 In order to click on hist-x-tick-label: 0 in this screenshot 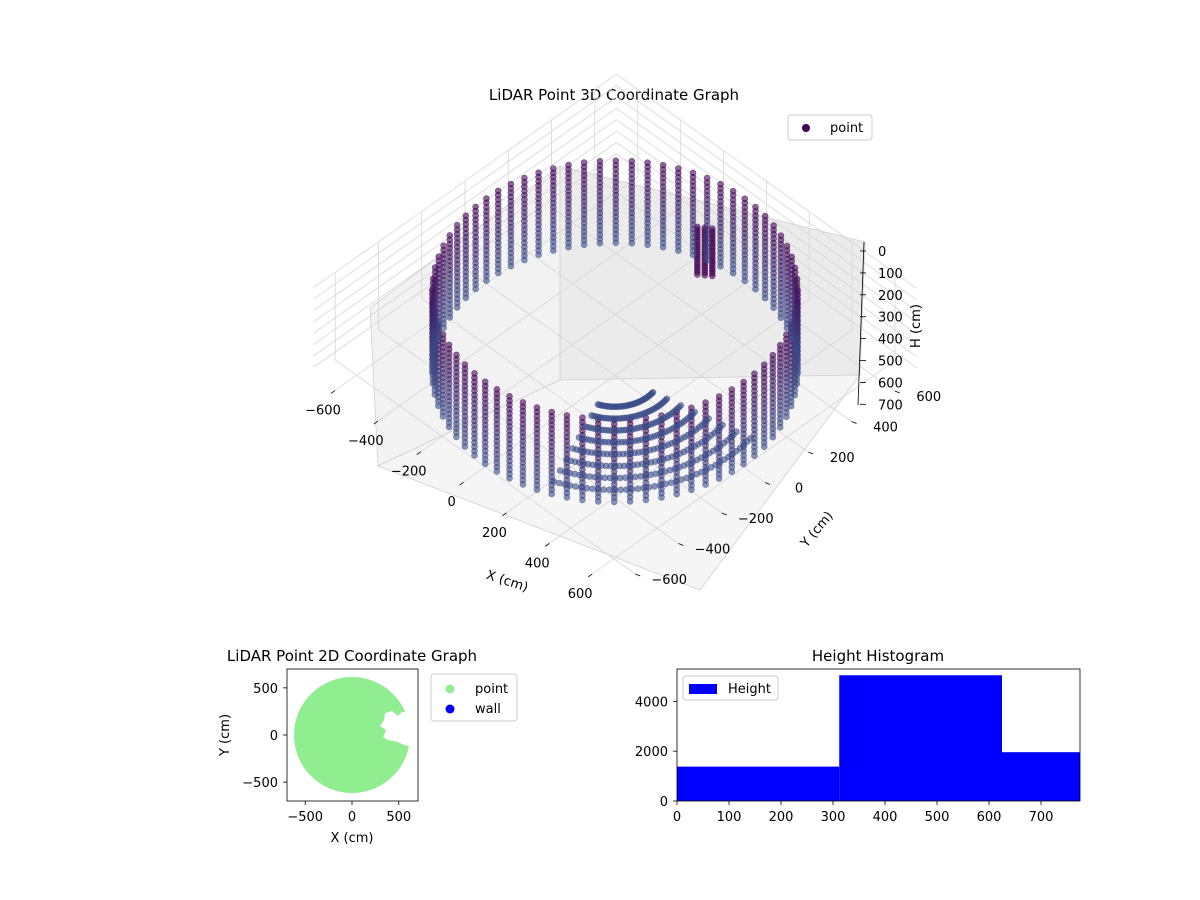, I will do `click(677, 817)`.